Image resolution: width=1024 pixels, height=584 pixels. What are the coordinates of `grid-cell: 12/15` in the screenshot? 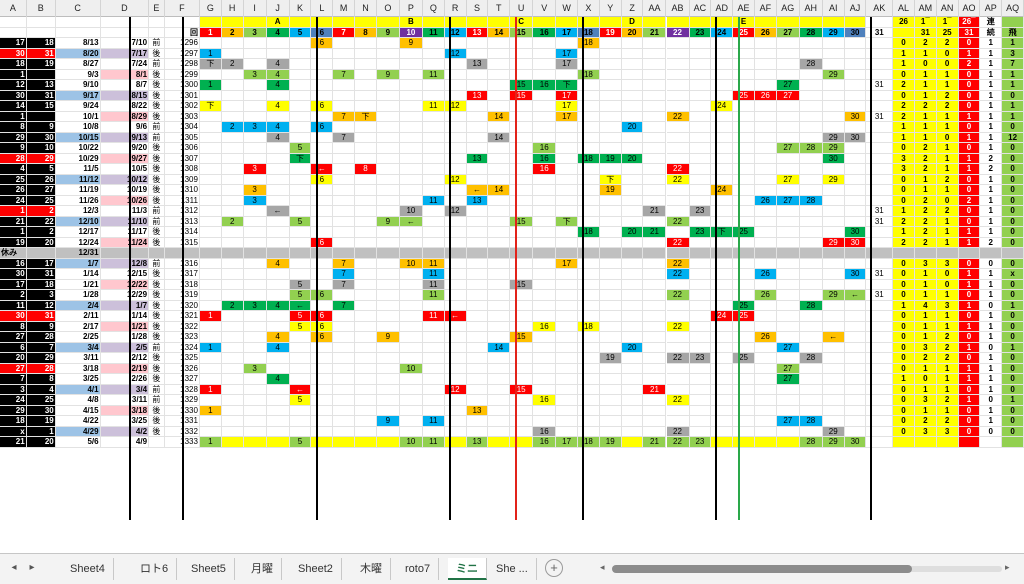 It's located at (125, 274).